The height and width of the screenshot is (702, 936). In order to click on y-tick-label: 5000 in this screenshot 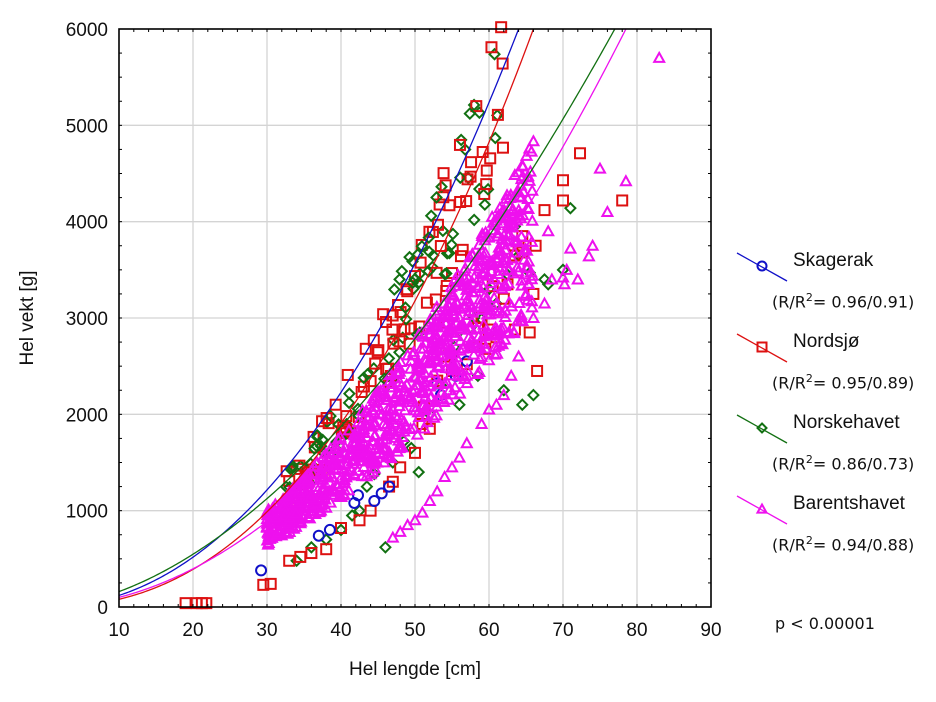, I will do `click(87, 126)`.